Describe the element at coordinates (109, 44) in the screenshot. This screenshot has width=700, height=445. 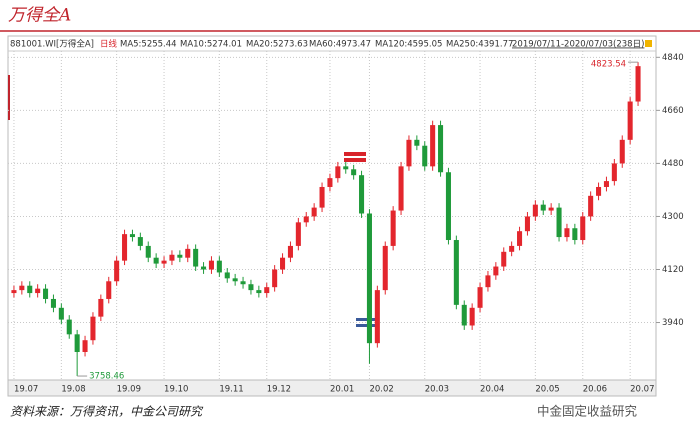
I see `header-item: 日线` at that location.